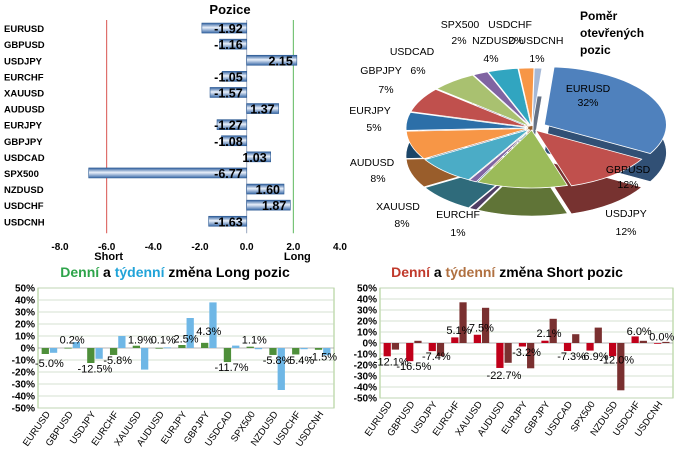 This screenshot has height=455, width=680. I want to click on position-value-label: -6.77, so click(228, 174).